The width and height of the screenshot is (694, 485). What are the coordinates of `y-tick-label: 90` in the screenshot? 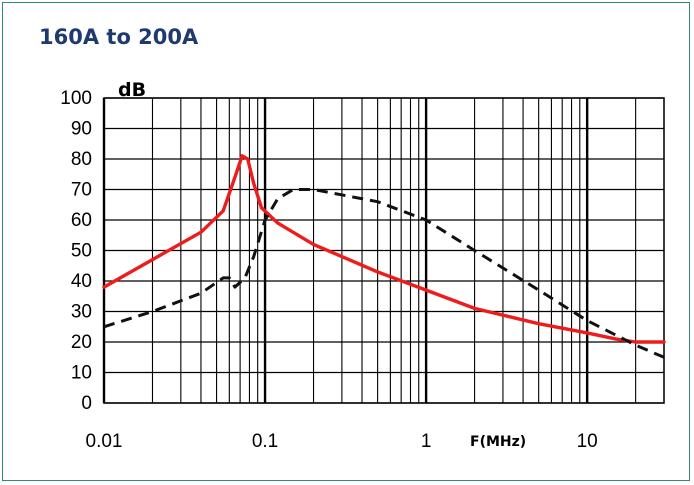 It's located at (81, 129).